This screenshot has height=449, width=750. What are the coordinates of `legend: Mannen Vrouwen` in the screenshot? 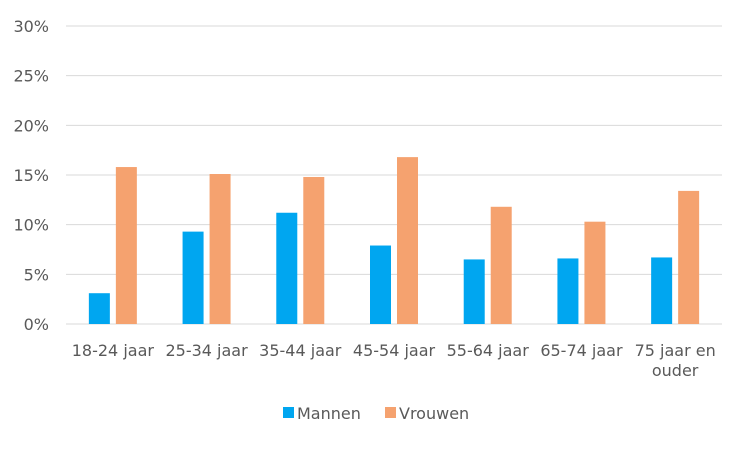 It's located at (376, 413).